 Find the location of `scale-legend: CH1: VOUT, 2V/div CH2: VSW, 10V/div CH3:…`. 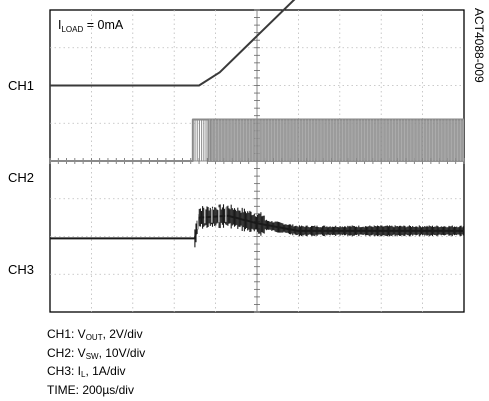

scale-legend: CH1: VOUT, 2V/div CH2: VSW, 10V/div CH3:… is located at coordinates (96, 364).